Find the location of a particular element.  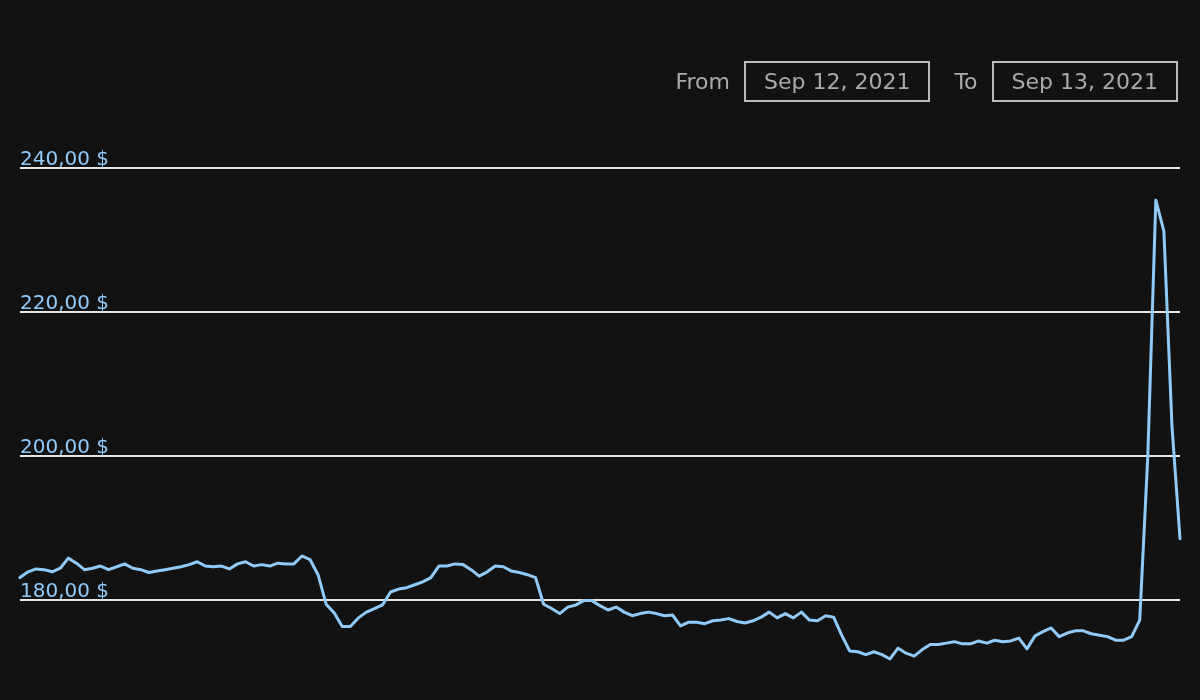

date-field: Sep 12, 2021 is located at coordinates (837, 81).